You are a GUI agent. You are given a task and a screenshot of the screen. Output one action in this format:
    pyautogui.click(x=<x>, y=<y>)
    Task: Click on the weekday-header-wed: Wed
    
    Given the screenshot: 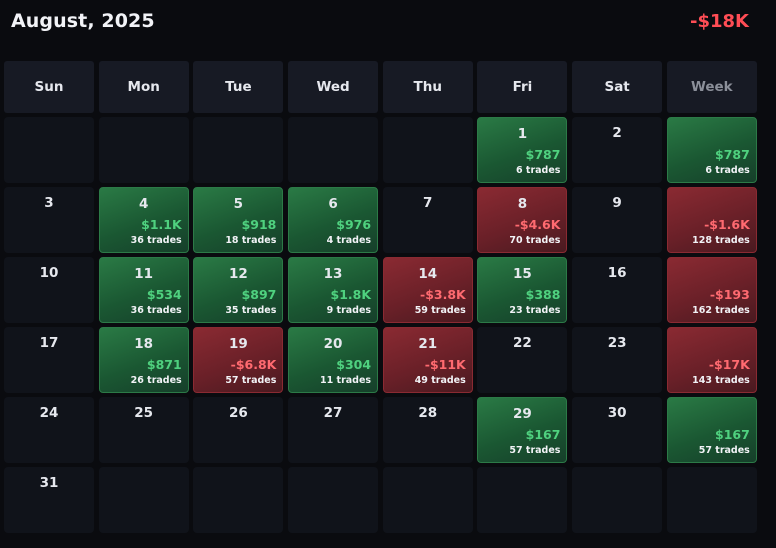 What is the action you would take?
    pyautogui.click(x=333, y=87)
    